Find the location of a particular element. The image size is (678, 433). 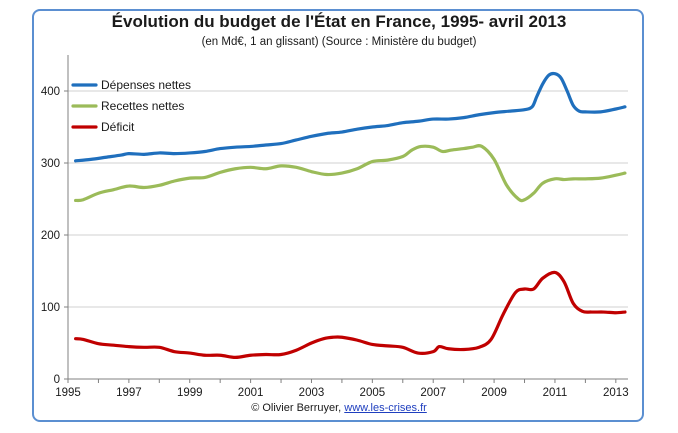

x-tick-label-2007: 2007 is located at coordinates (433, 393).